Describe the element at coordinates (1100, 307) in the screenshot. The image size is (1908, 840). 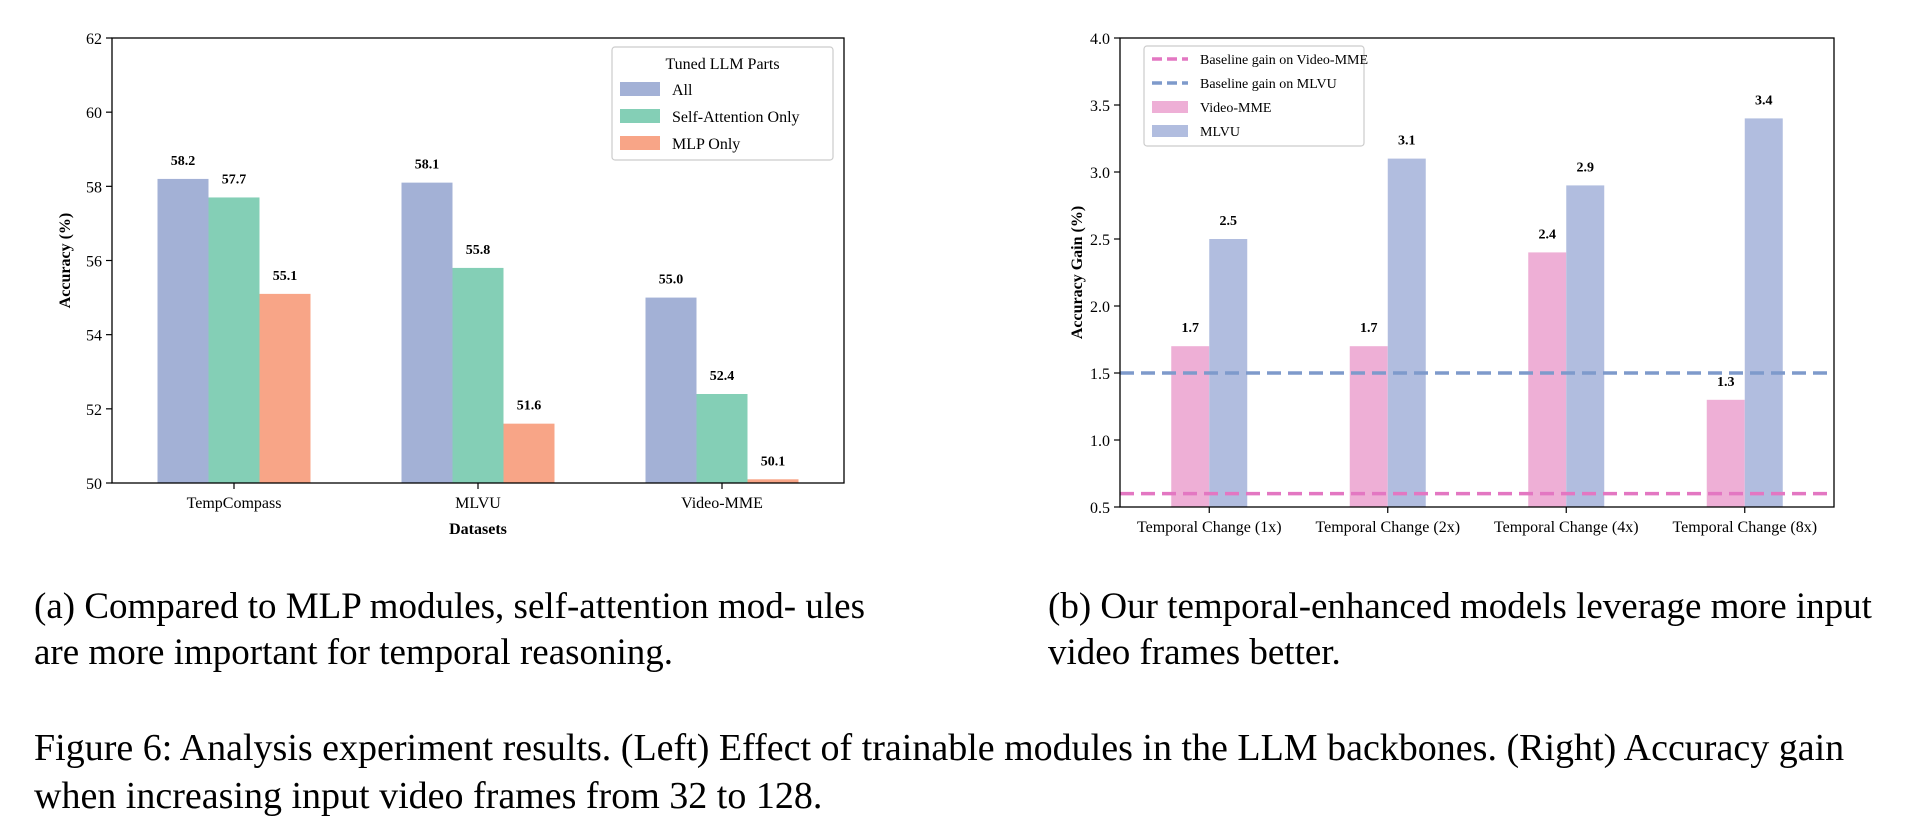
I see `ytick-label-b: 2.0` at that location.